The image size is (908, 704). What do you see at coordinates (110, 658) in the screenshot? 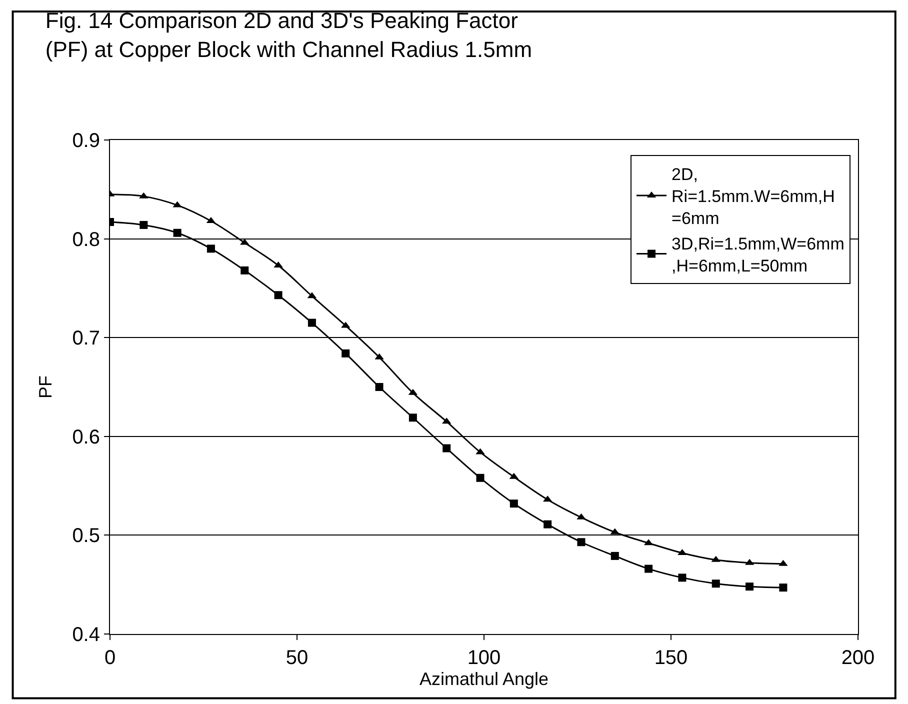
I see `x-tick-label: 0` at bounding box center [110, 658].